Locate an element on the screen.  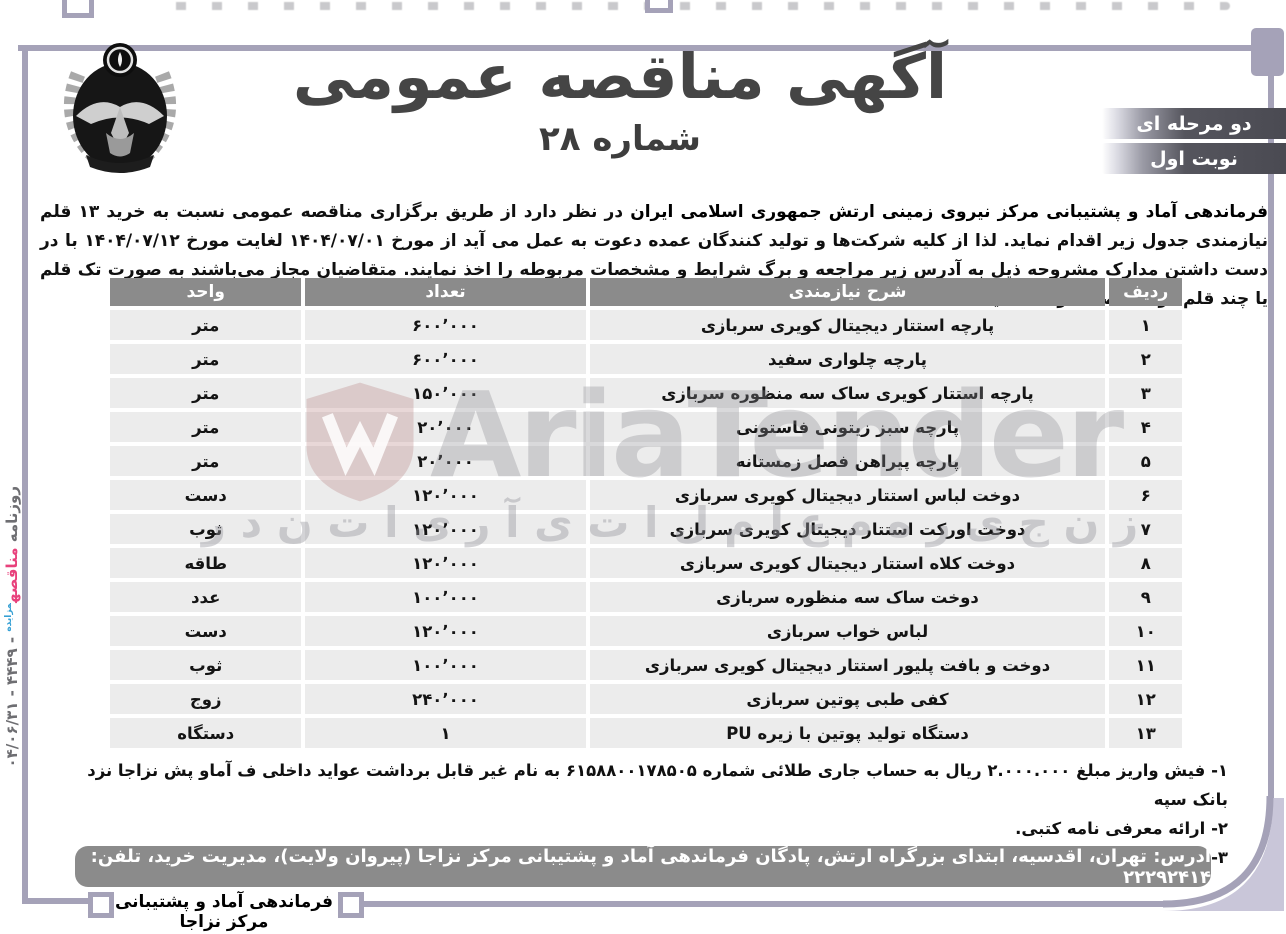
note-line: ۲- ارائه معرفی نامه کتبی. is located at coordinates (1121, 828).